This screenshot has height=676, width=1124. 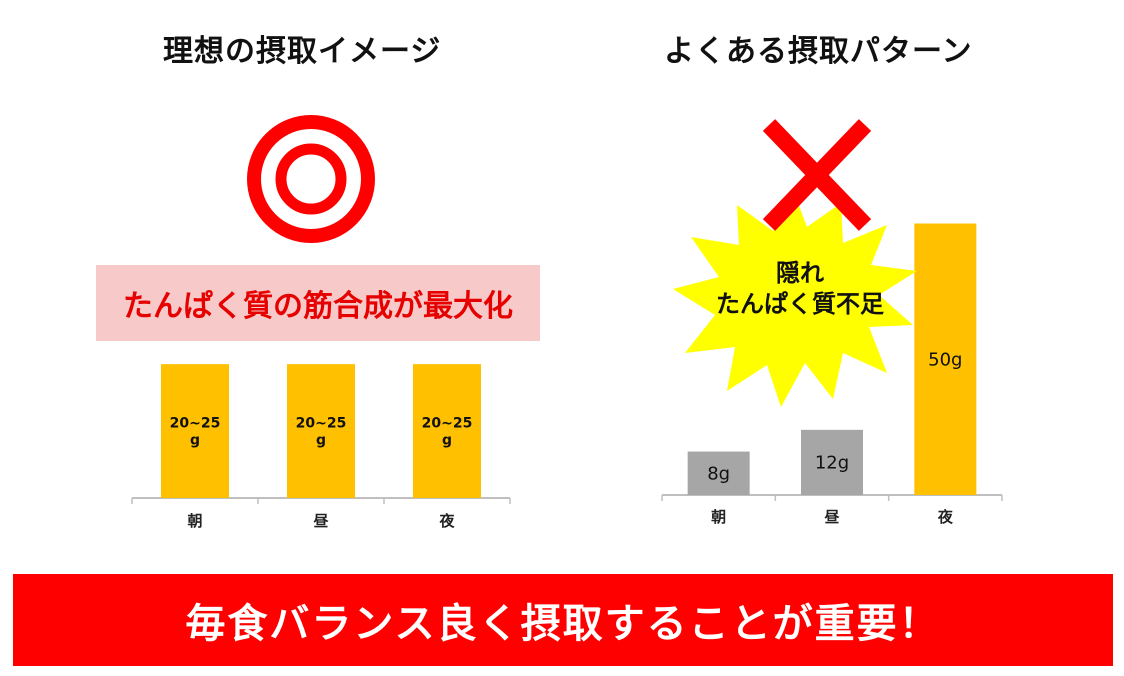 I want to click on bar-data-label: 50g, so click(x=945, y=360).